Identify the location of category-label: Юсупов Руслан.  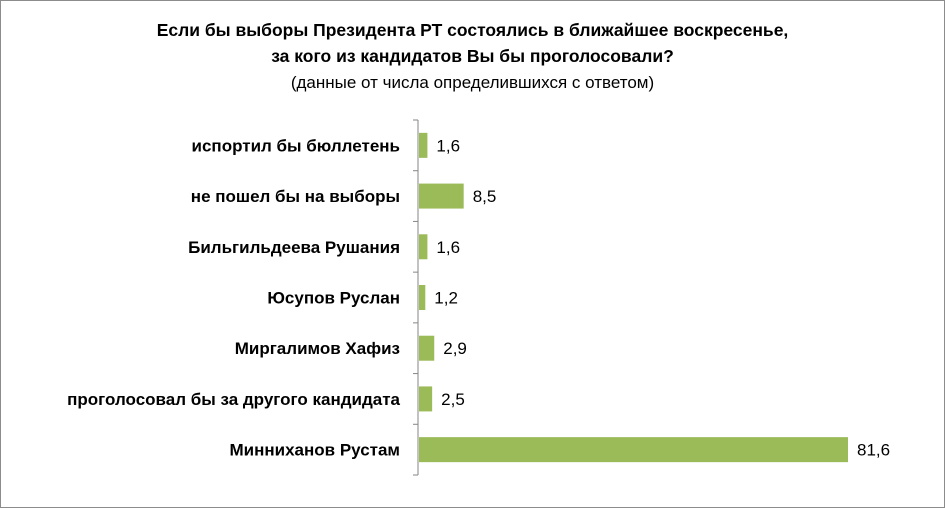
(333, 298).